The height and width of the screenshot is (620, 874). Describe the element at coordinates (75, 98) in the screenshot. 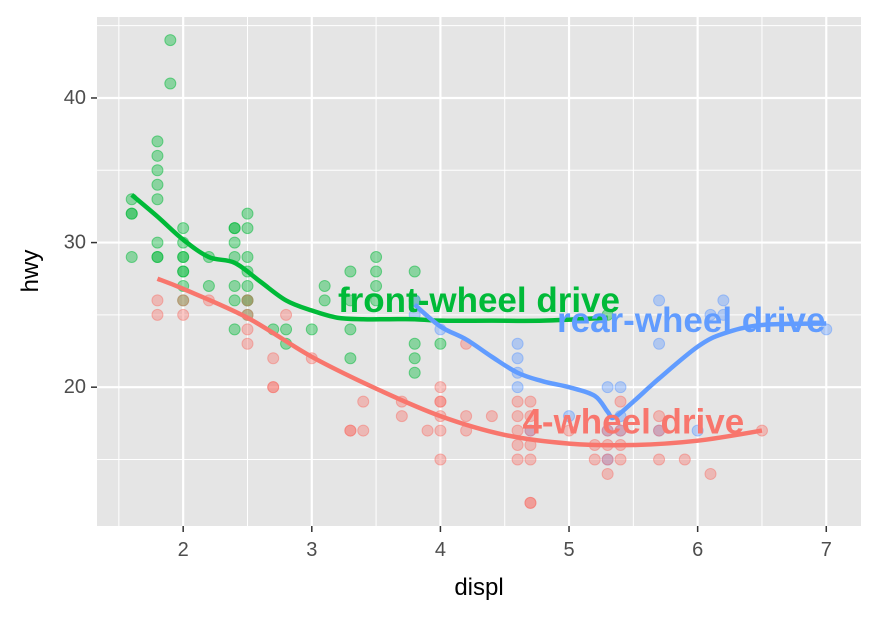

I see `y-tick-label: 40` at that location.